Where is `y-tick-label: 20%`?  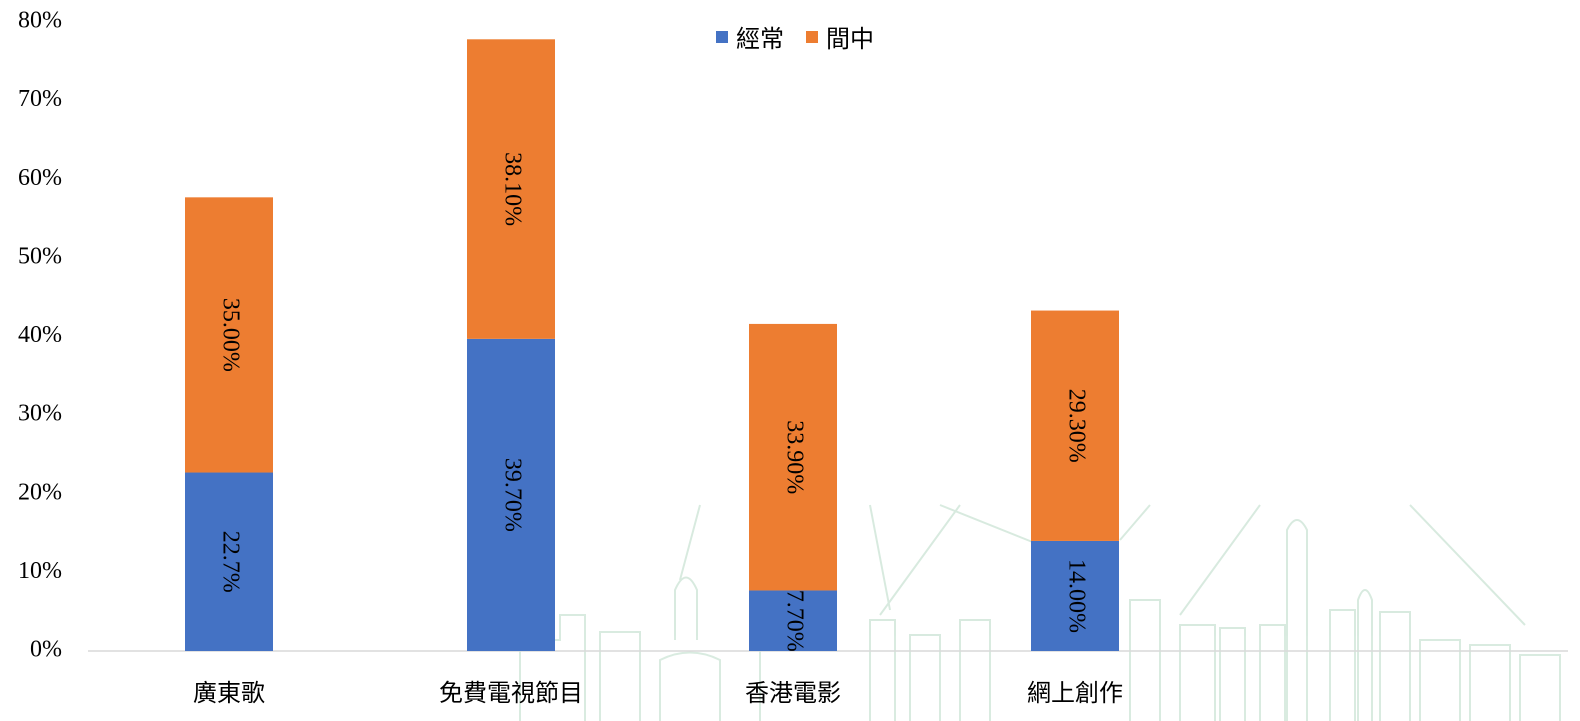 y-tick-label: 20% is located at coordinates (40, 492).